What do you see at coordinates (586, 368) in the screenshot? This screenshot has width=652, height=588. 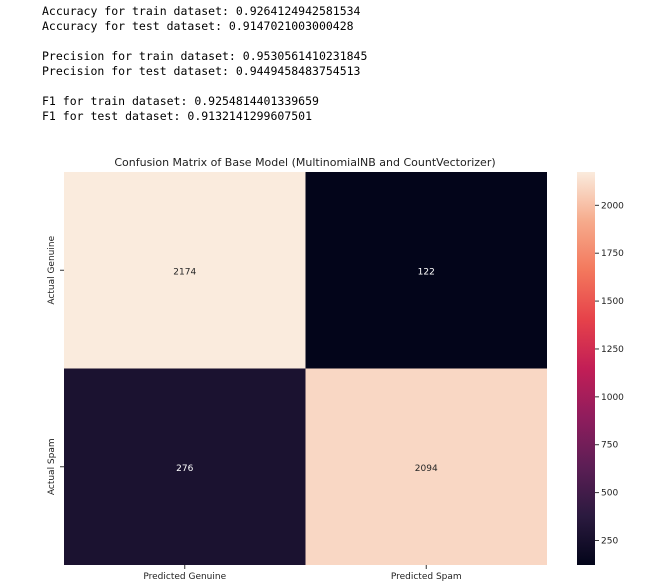 I see `colorbar` at bounding box center [586, 368].